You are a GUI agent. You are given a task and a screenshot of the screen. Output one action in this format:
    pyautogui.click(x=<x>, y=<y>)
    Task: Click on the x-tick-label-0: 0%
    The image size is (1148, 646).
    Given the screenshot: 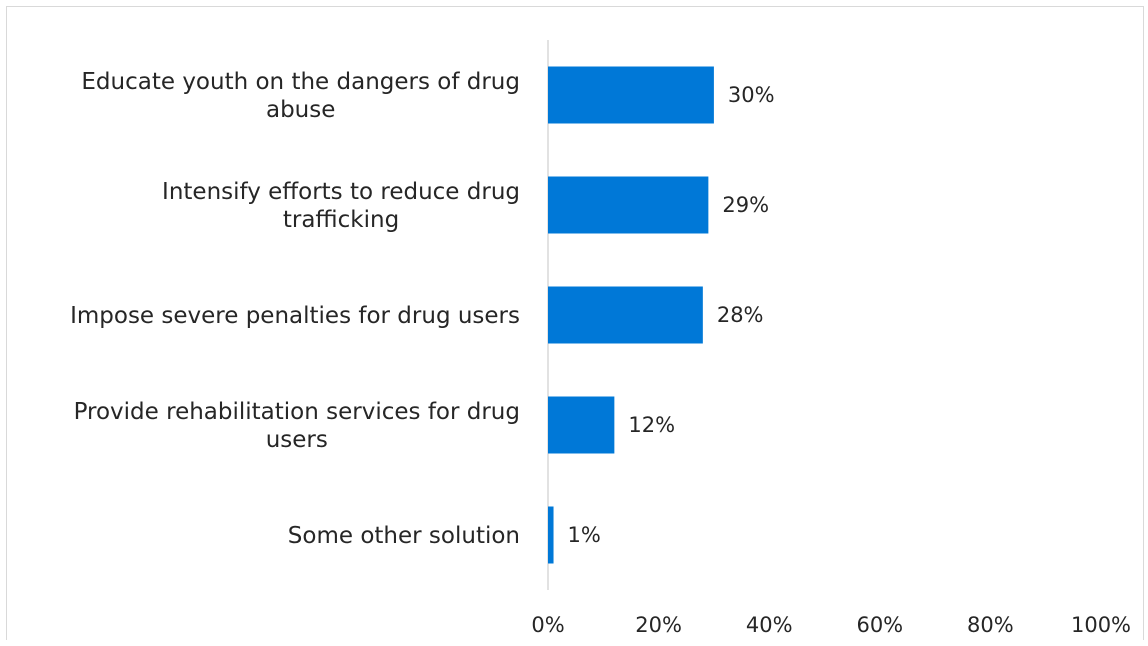 What is the action you would take?
    pyautogui.click(x=547, y=625)
    